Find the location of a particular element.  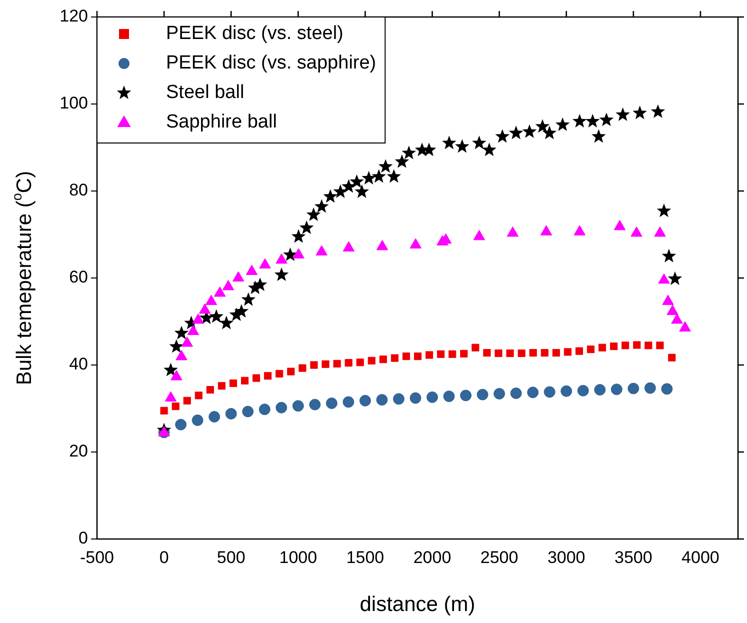

y-axis-title: Bulk temeperature (oC) is located at coordinates (22, 278).